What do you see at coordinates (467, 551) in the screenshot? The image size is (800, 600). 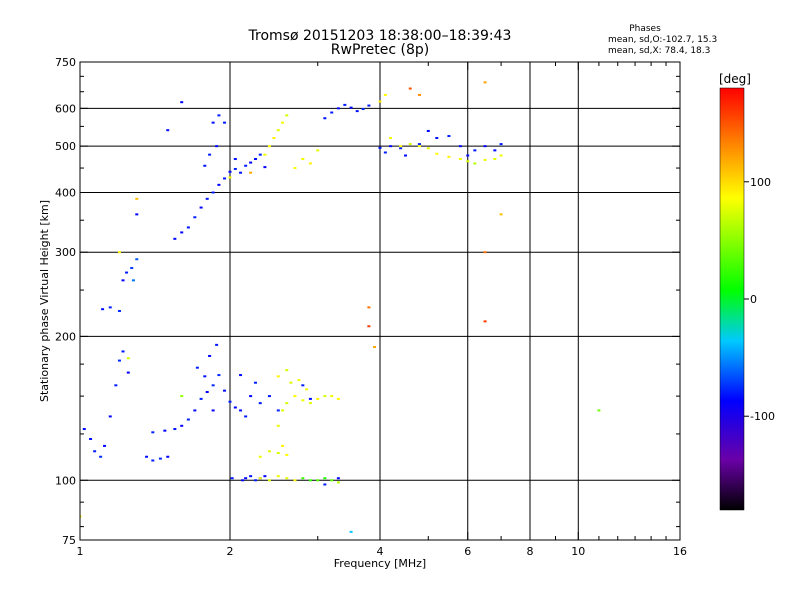 I see `x-tick-label: 6` at bounding box center [467, 551].